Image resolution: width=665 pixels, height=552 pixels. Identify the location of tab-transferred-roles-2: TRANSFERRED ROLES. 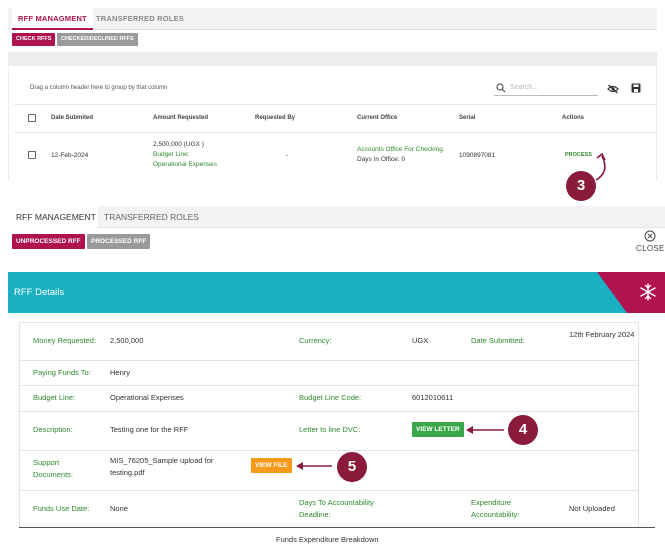
(151, 217).